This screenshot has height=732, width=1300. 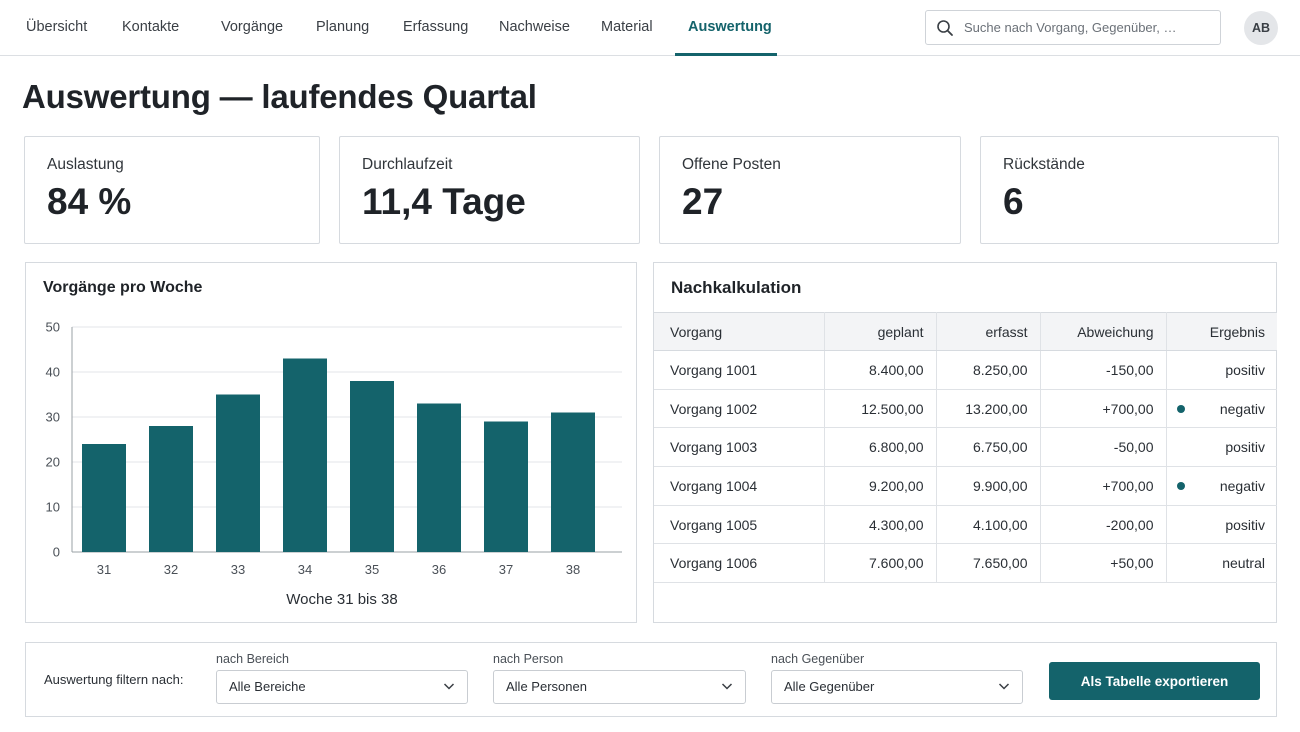 What do you see at coordinates (436, 27) in the screenshot?
I see `nav-item-erfassung: Erfassung` at bounding box center [436, 27].